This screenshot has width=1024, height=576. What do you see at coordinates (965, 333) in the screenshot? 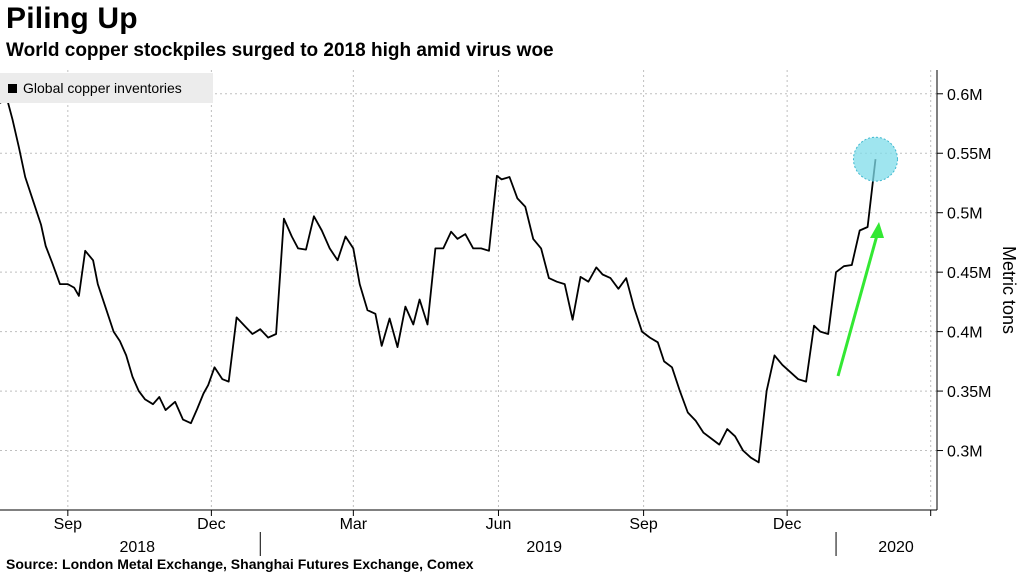
I see `y-tick-label: 0.4M` at bounding box center [965, 333].